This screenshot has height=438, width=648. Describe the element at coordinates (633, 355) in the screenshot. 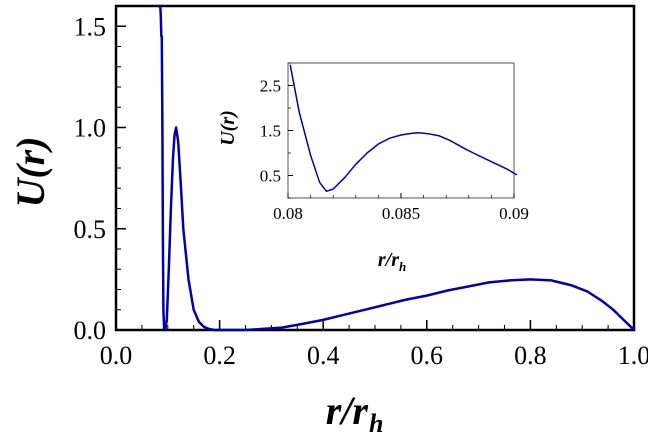

I see `main-x-tick-label: 1.0` at that location.